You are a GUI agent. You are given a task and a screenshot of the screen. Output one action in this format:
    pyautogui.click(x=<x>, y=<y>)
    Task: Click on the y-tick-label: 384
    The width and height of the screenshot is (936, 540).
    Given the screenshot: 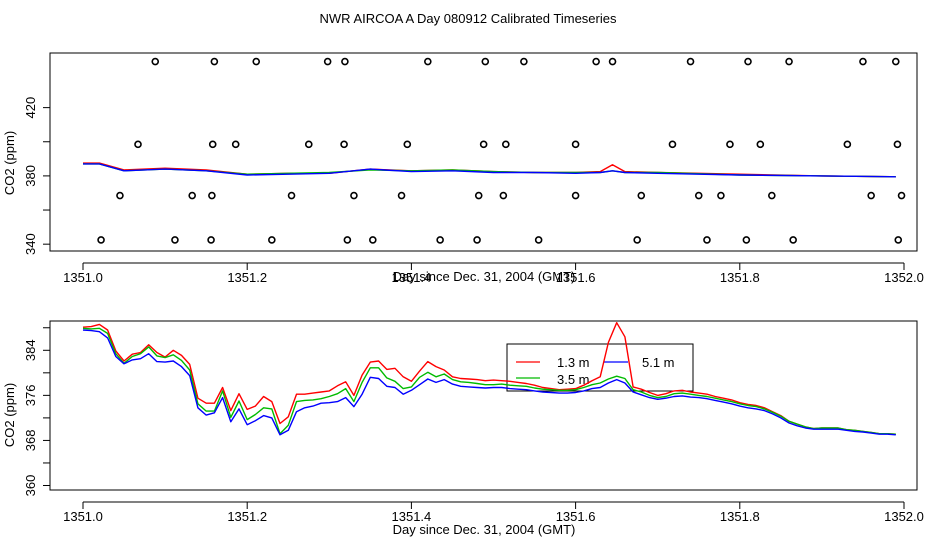 What is the action you would take?
    pyautogui.click(x=30, y=350)
    